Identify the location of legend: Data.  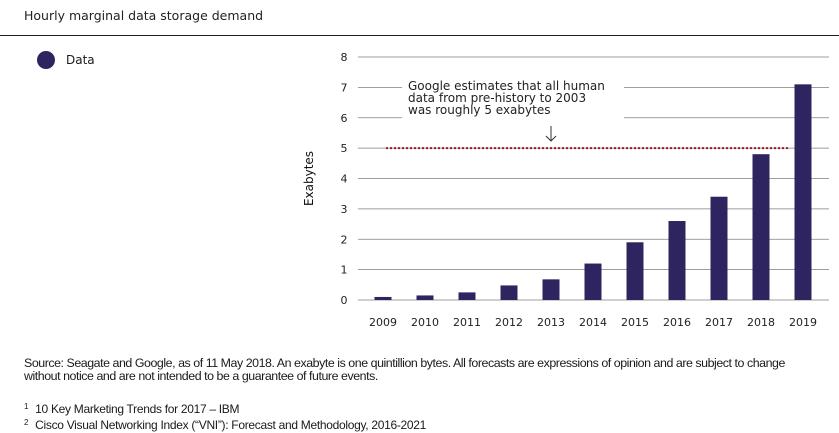
(66, 60).